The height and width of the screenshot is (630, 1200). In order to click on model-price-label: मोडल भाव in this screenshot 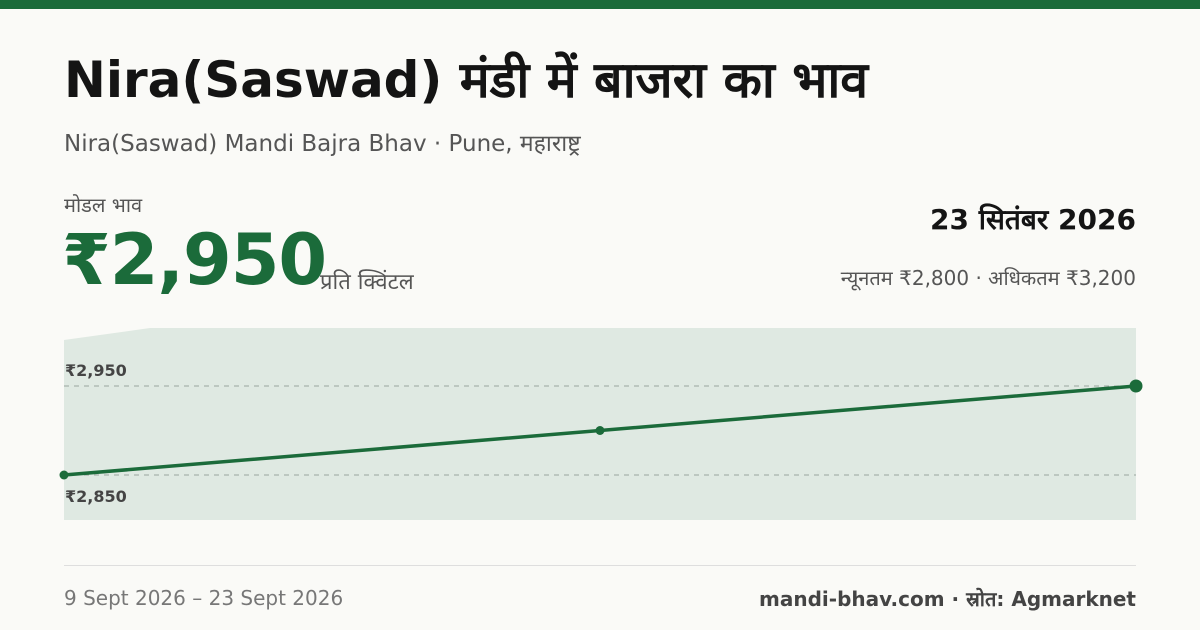, I will do `click(103, 205)`.